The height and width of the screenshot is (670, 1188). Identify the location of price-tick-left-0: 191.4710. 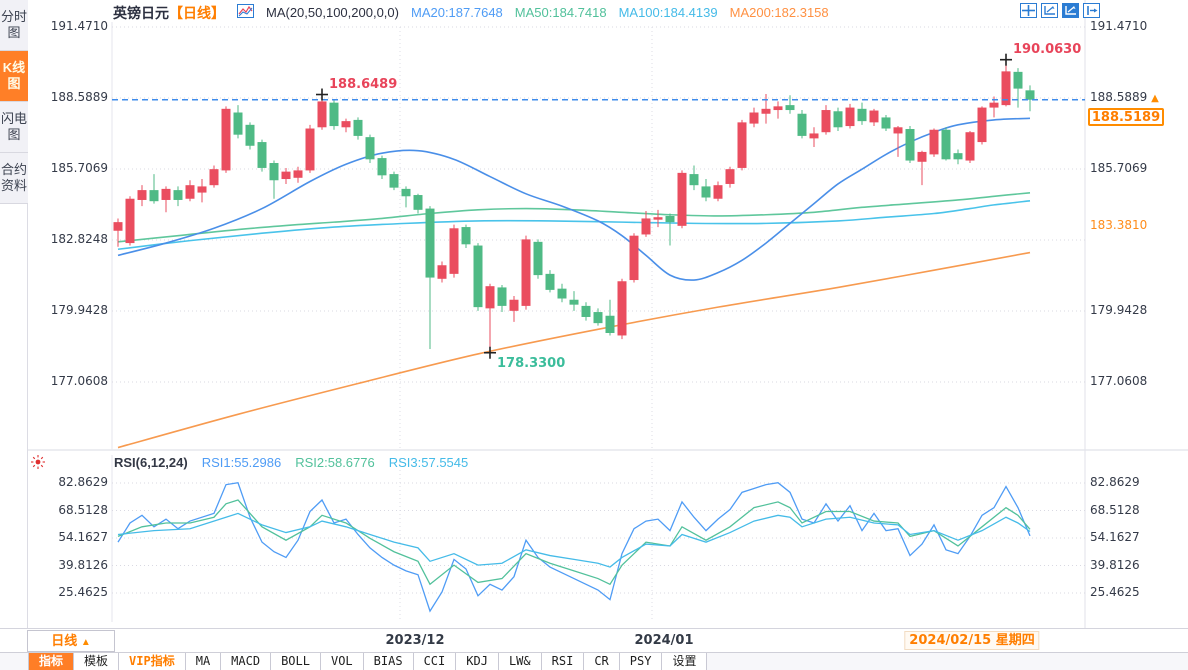
(79, 26).